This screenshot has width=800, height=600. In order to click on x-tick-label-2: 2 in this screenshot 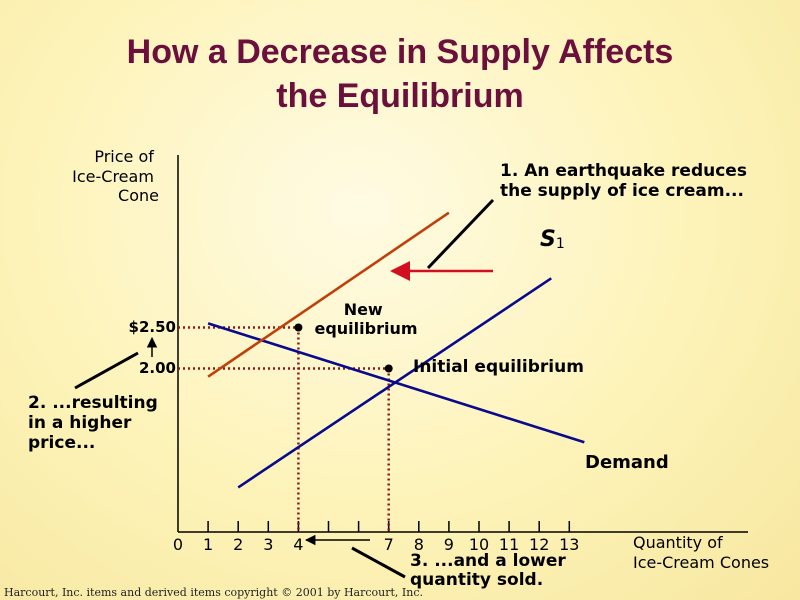, I will do `click(238, 544)`.